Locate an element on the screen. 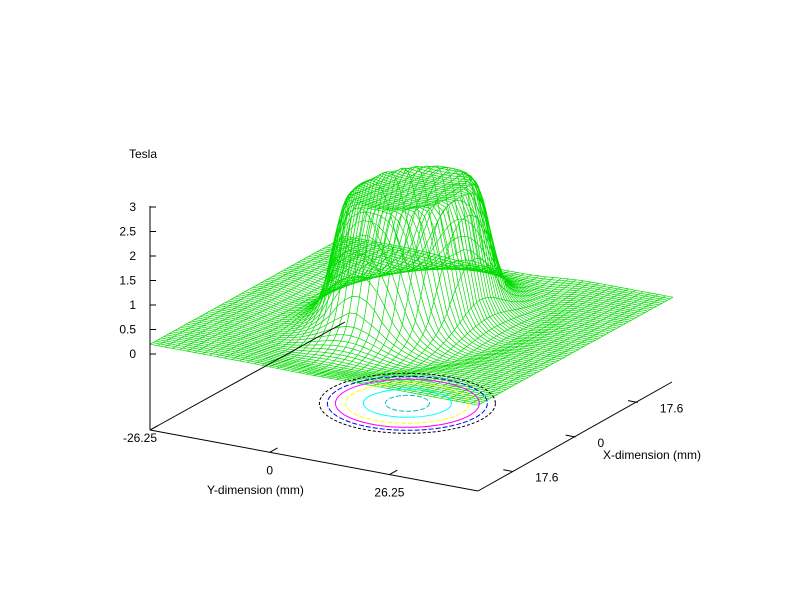 Image resolution: width=792 pixels, height=612 pixels. y-axis-label: Y-dimension (mm) is located at coordinates (255, 490).